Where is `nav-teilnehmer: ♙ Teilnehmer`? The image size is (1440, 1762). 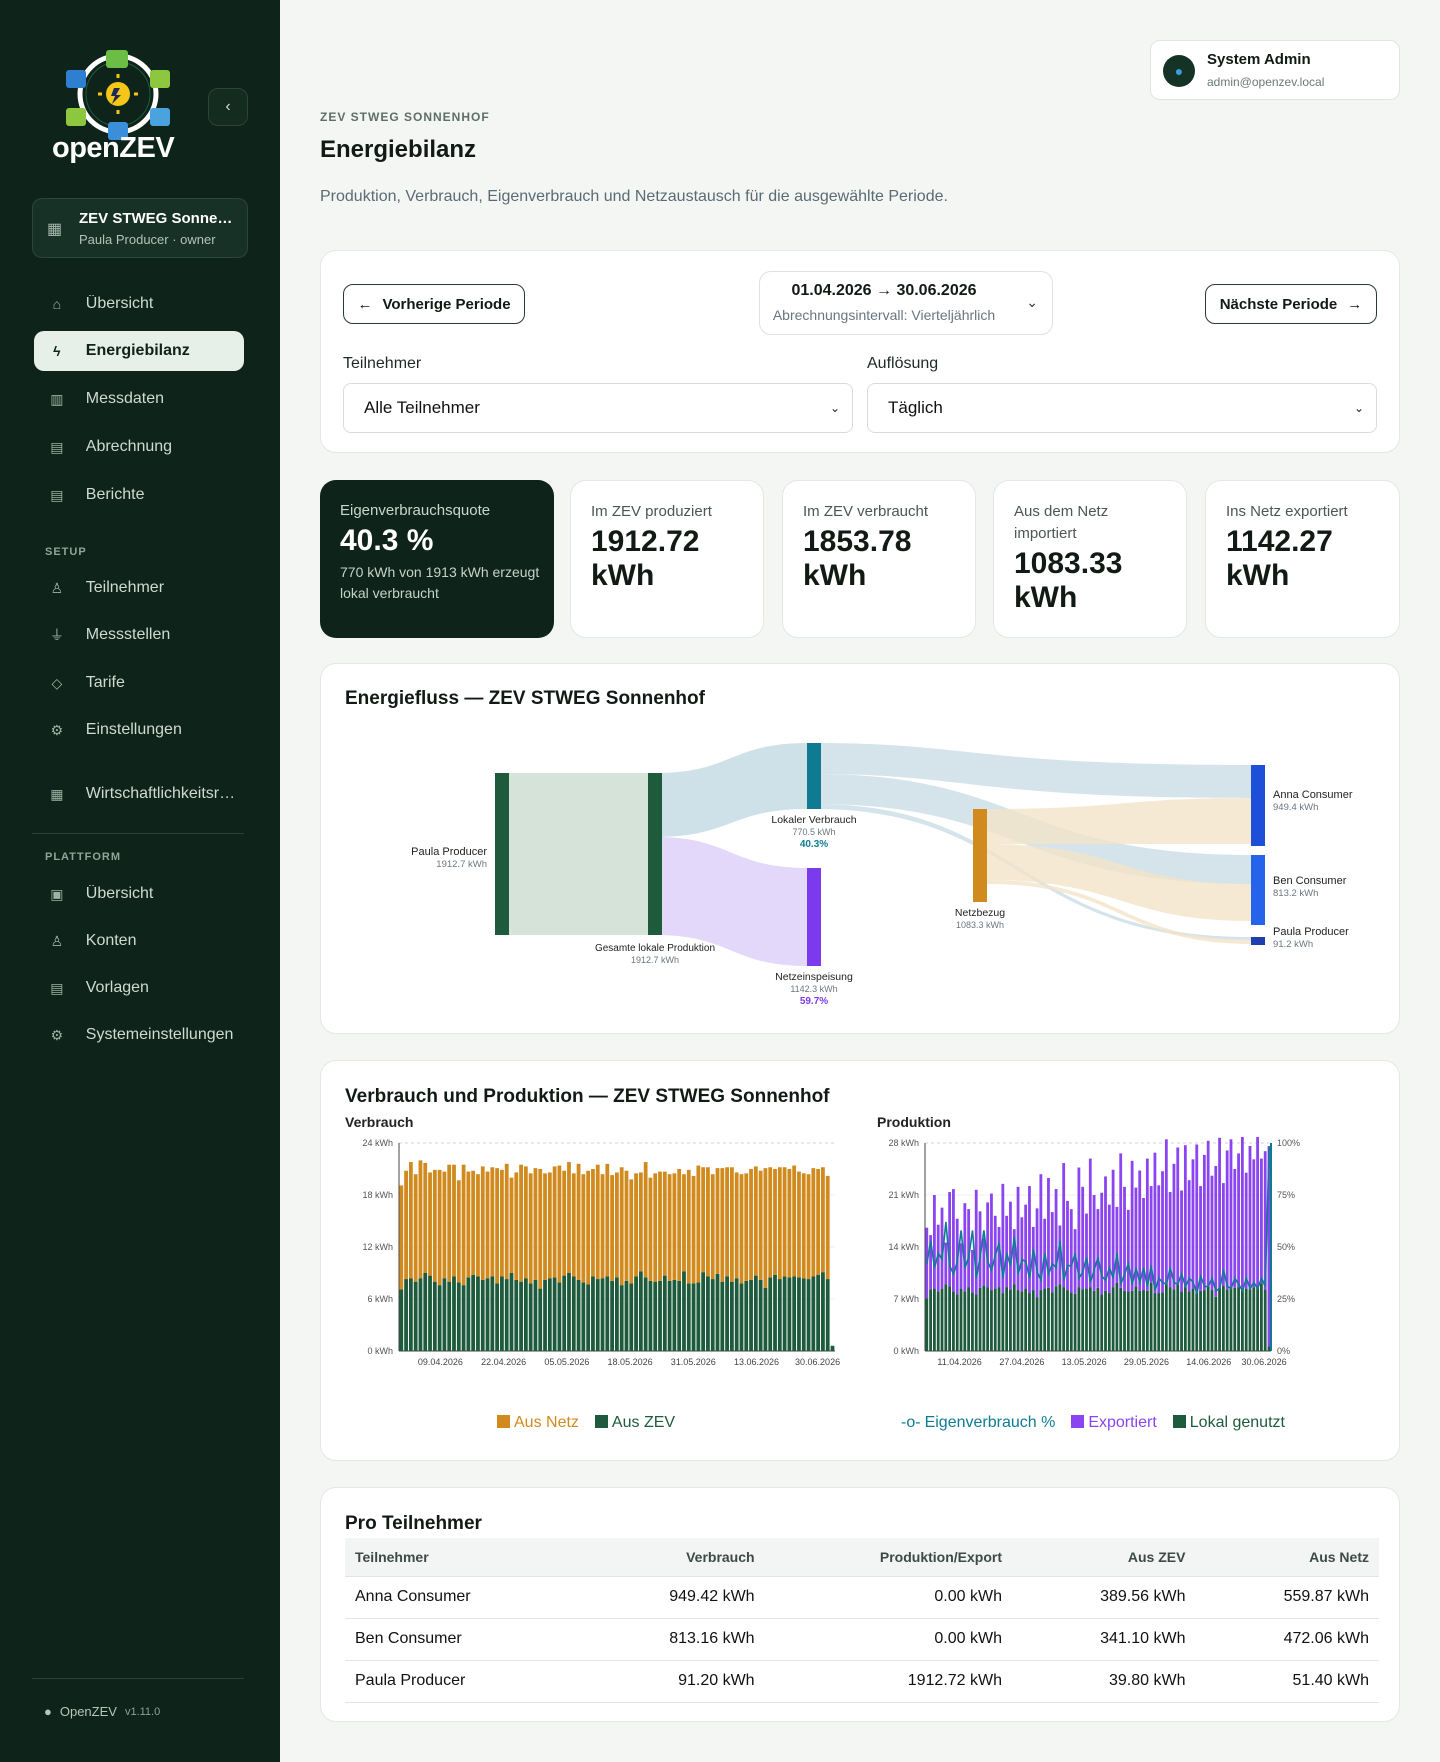 nav-teilnehmer: ♙ Teilnehmer is located at coordinates (139, 588).